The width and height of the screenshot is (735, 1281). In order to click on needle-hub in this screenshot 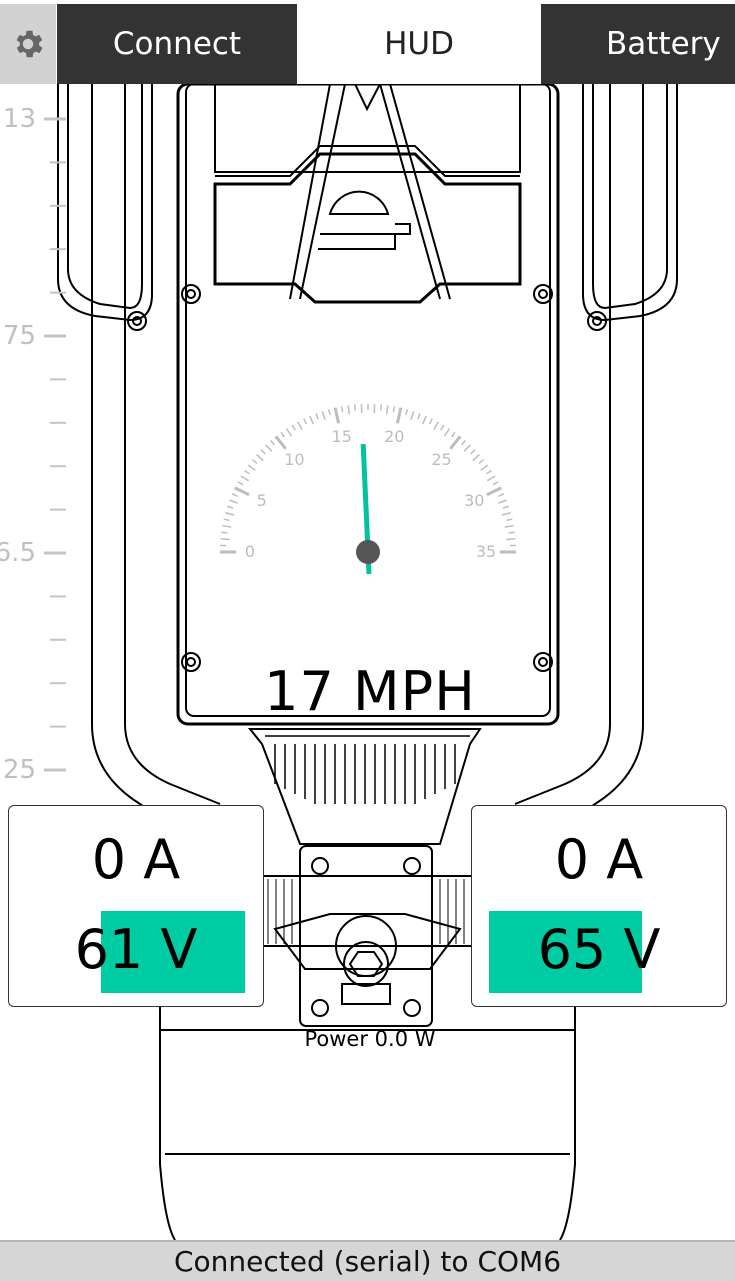, I will do `click(368, 552)`.